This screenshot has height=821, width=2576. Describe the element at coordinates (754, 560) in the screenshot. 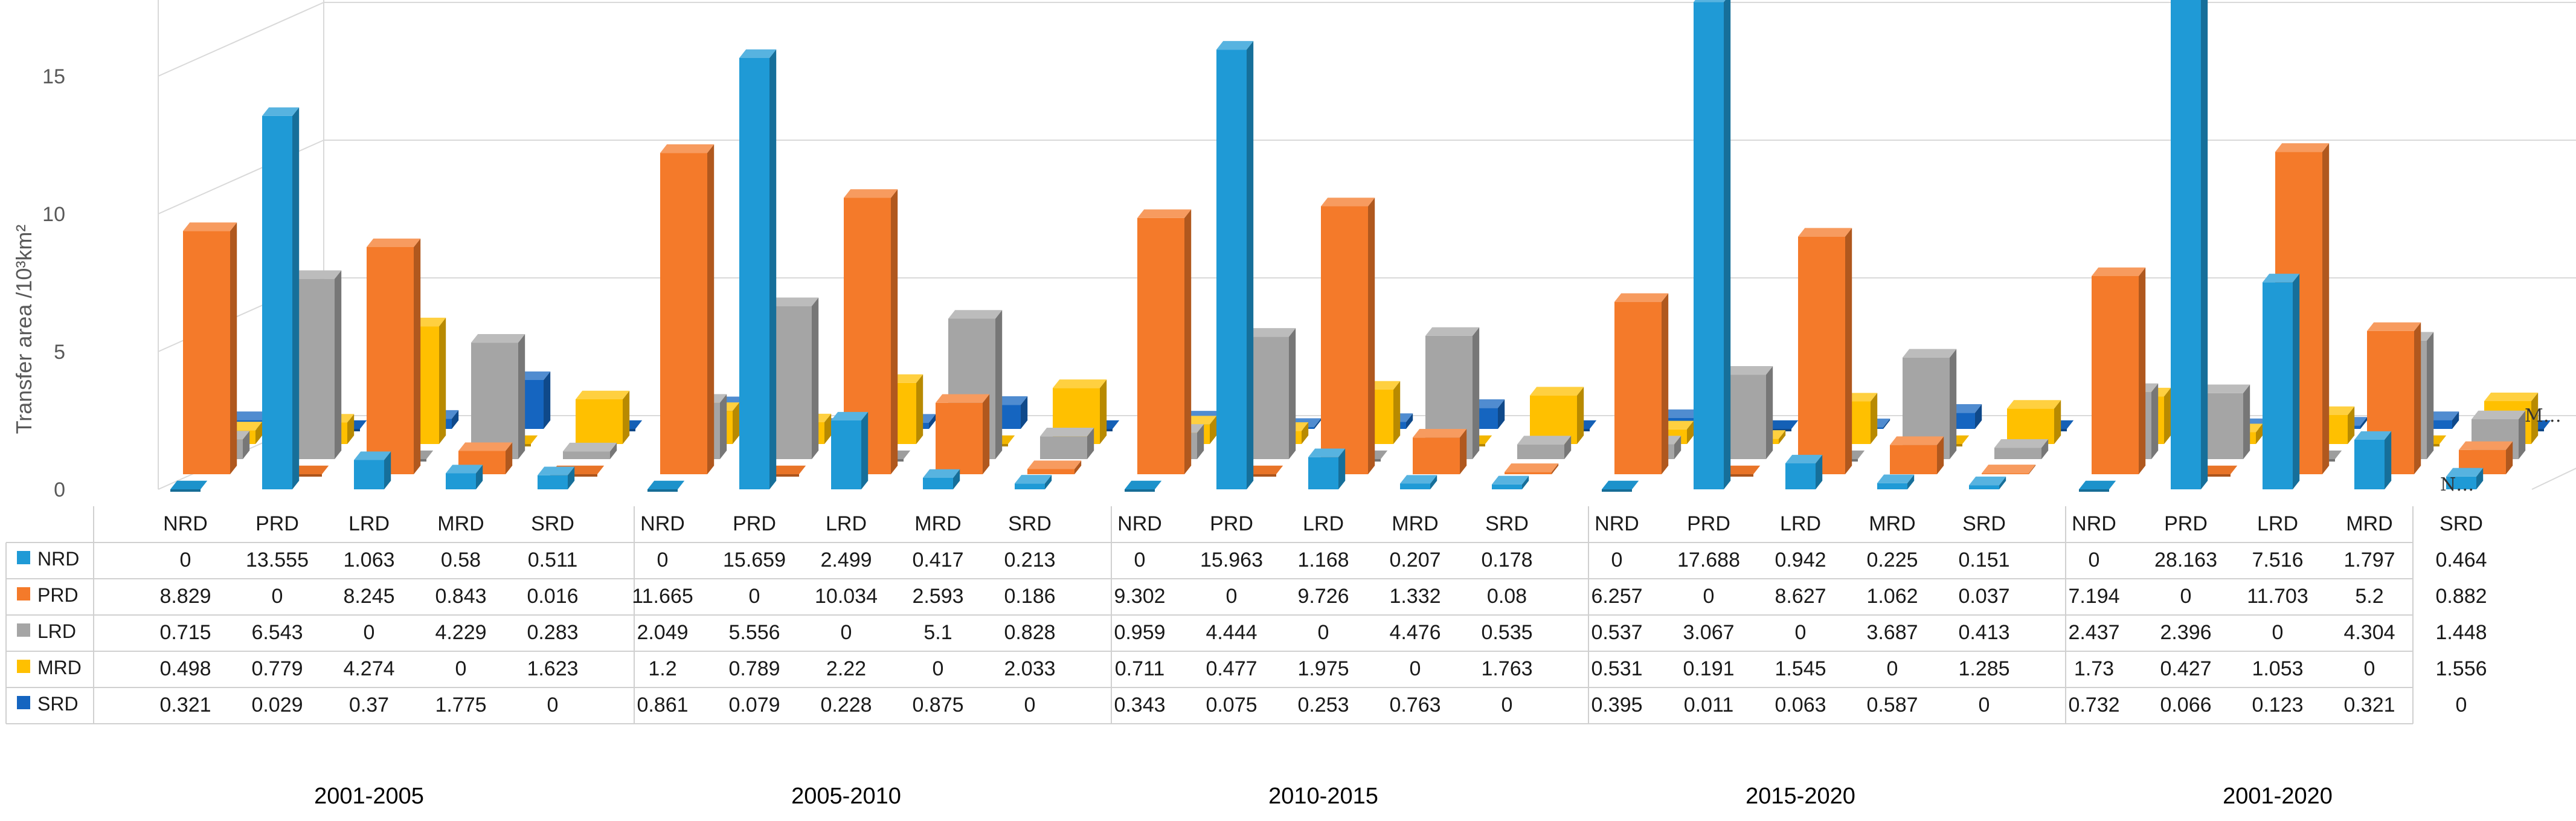

I see `table-cell: 15.659` at that location.